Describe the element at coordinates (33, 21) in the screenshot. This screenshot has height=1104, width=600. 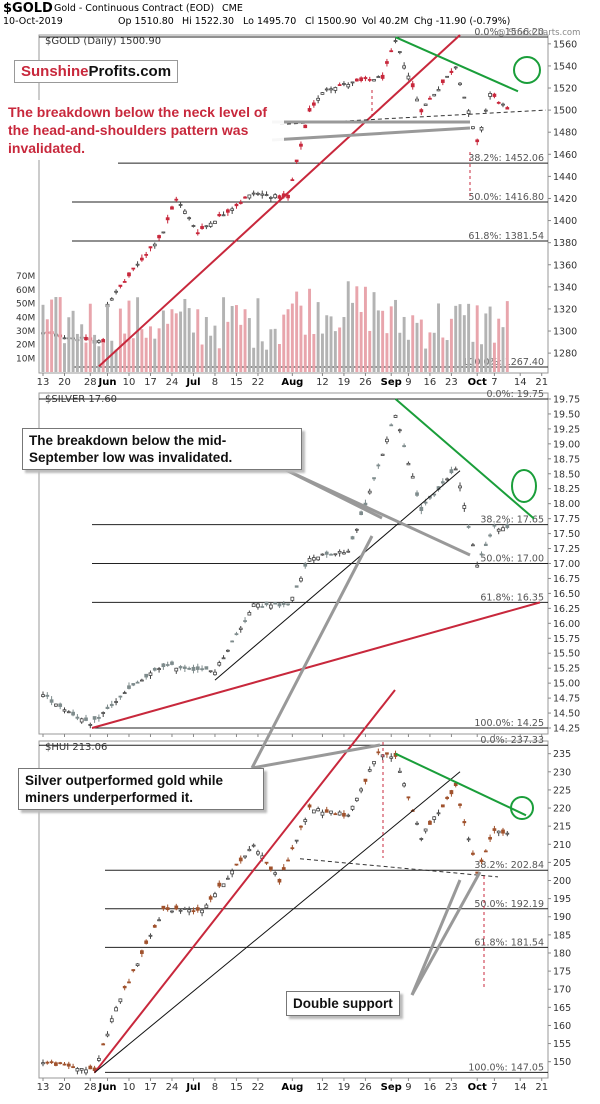
I see `header-date: 10-Oct-2019` at that location.